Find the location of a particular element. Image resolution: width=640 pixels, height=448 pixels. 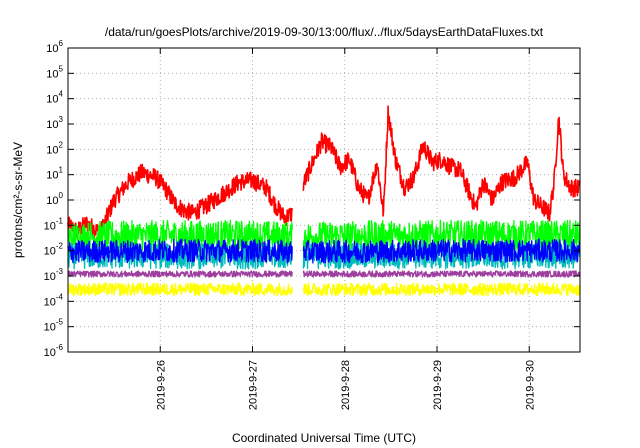

y-tick-label: 10⁻³ is located at coordinates (54, 275).